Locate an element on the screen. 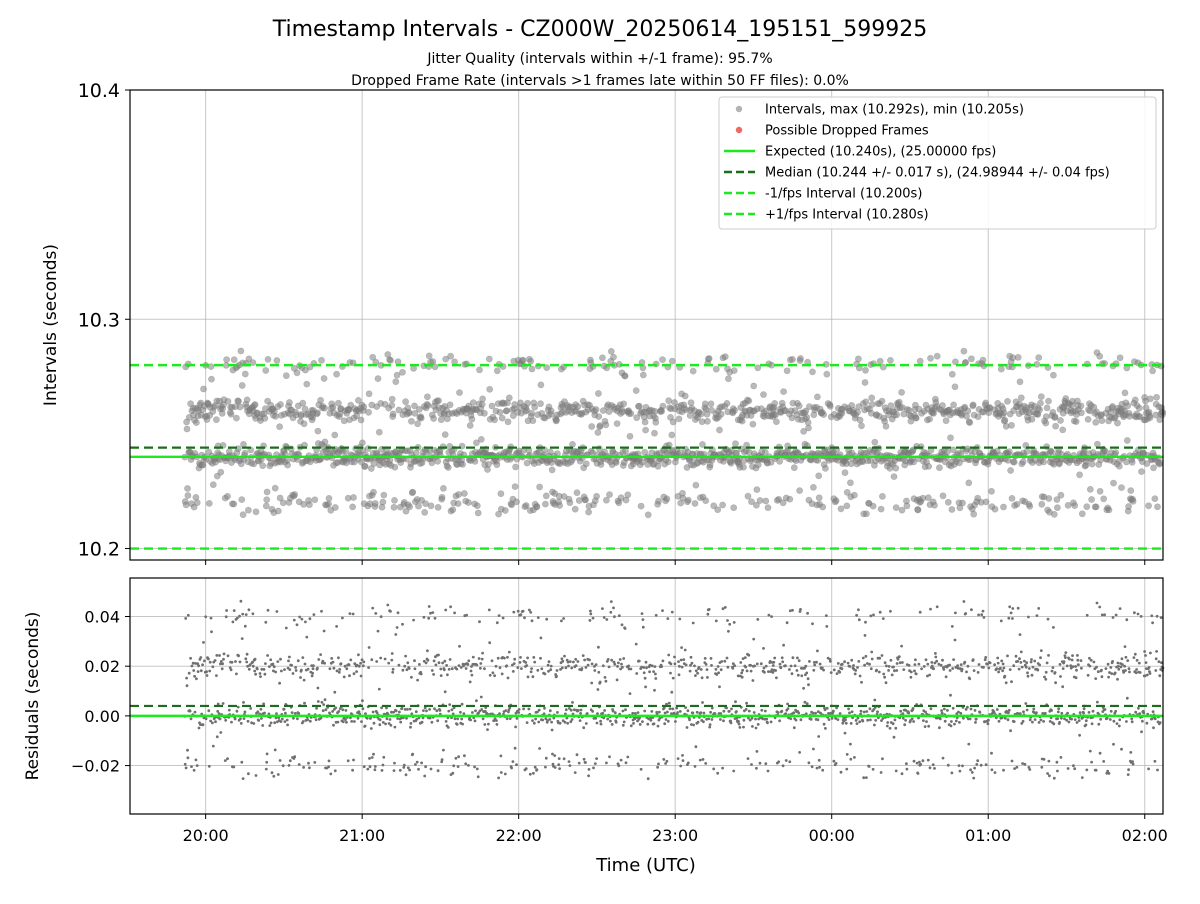 The height and width of the screenshot is (904, 1200). bottom-xtick-label: 01:00 is located at coordinates (988, 835).